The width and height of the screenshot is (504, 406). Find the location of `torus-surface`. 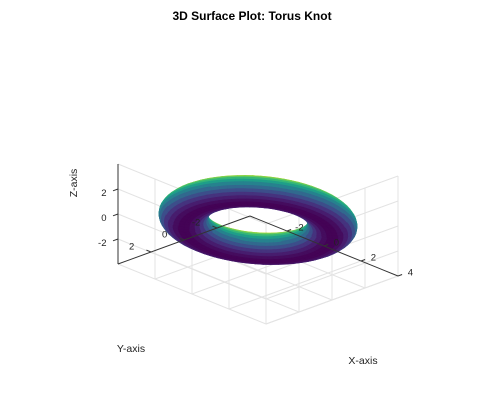

torus-surface is located at coordinates (258, 220).